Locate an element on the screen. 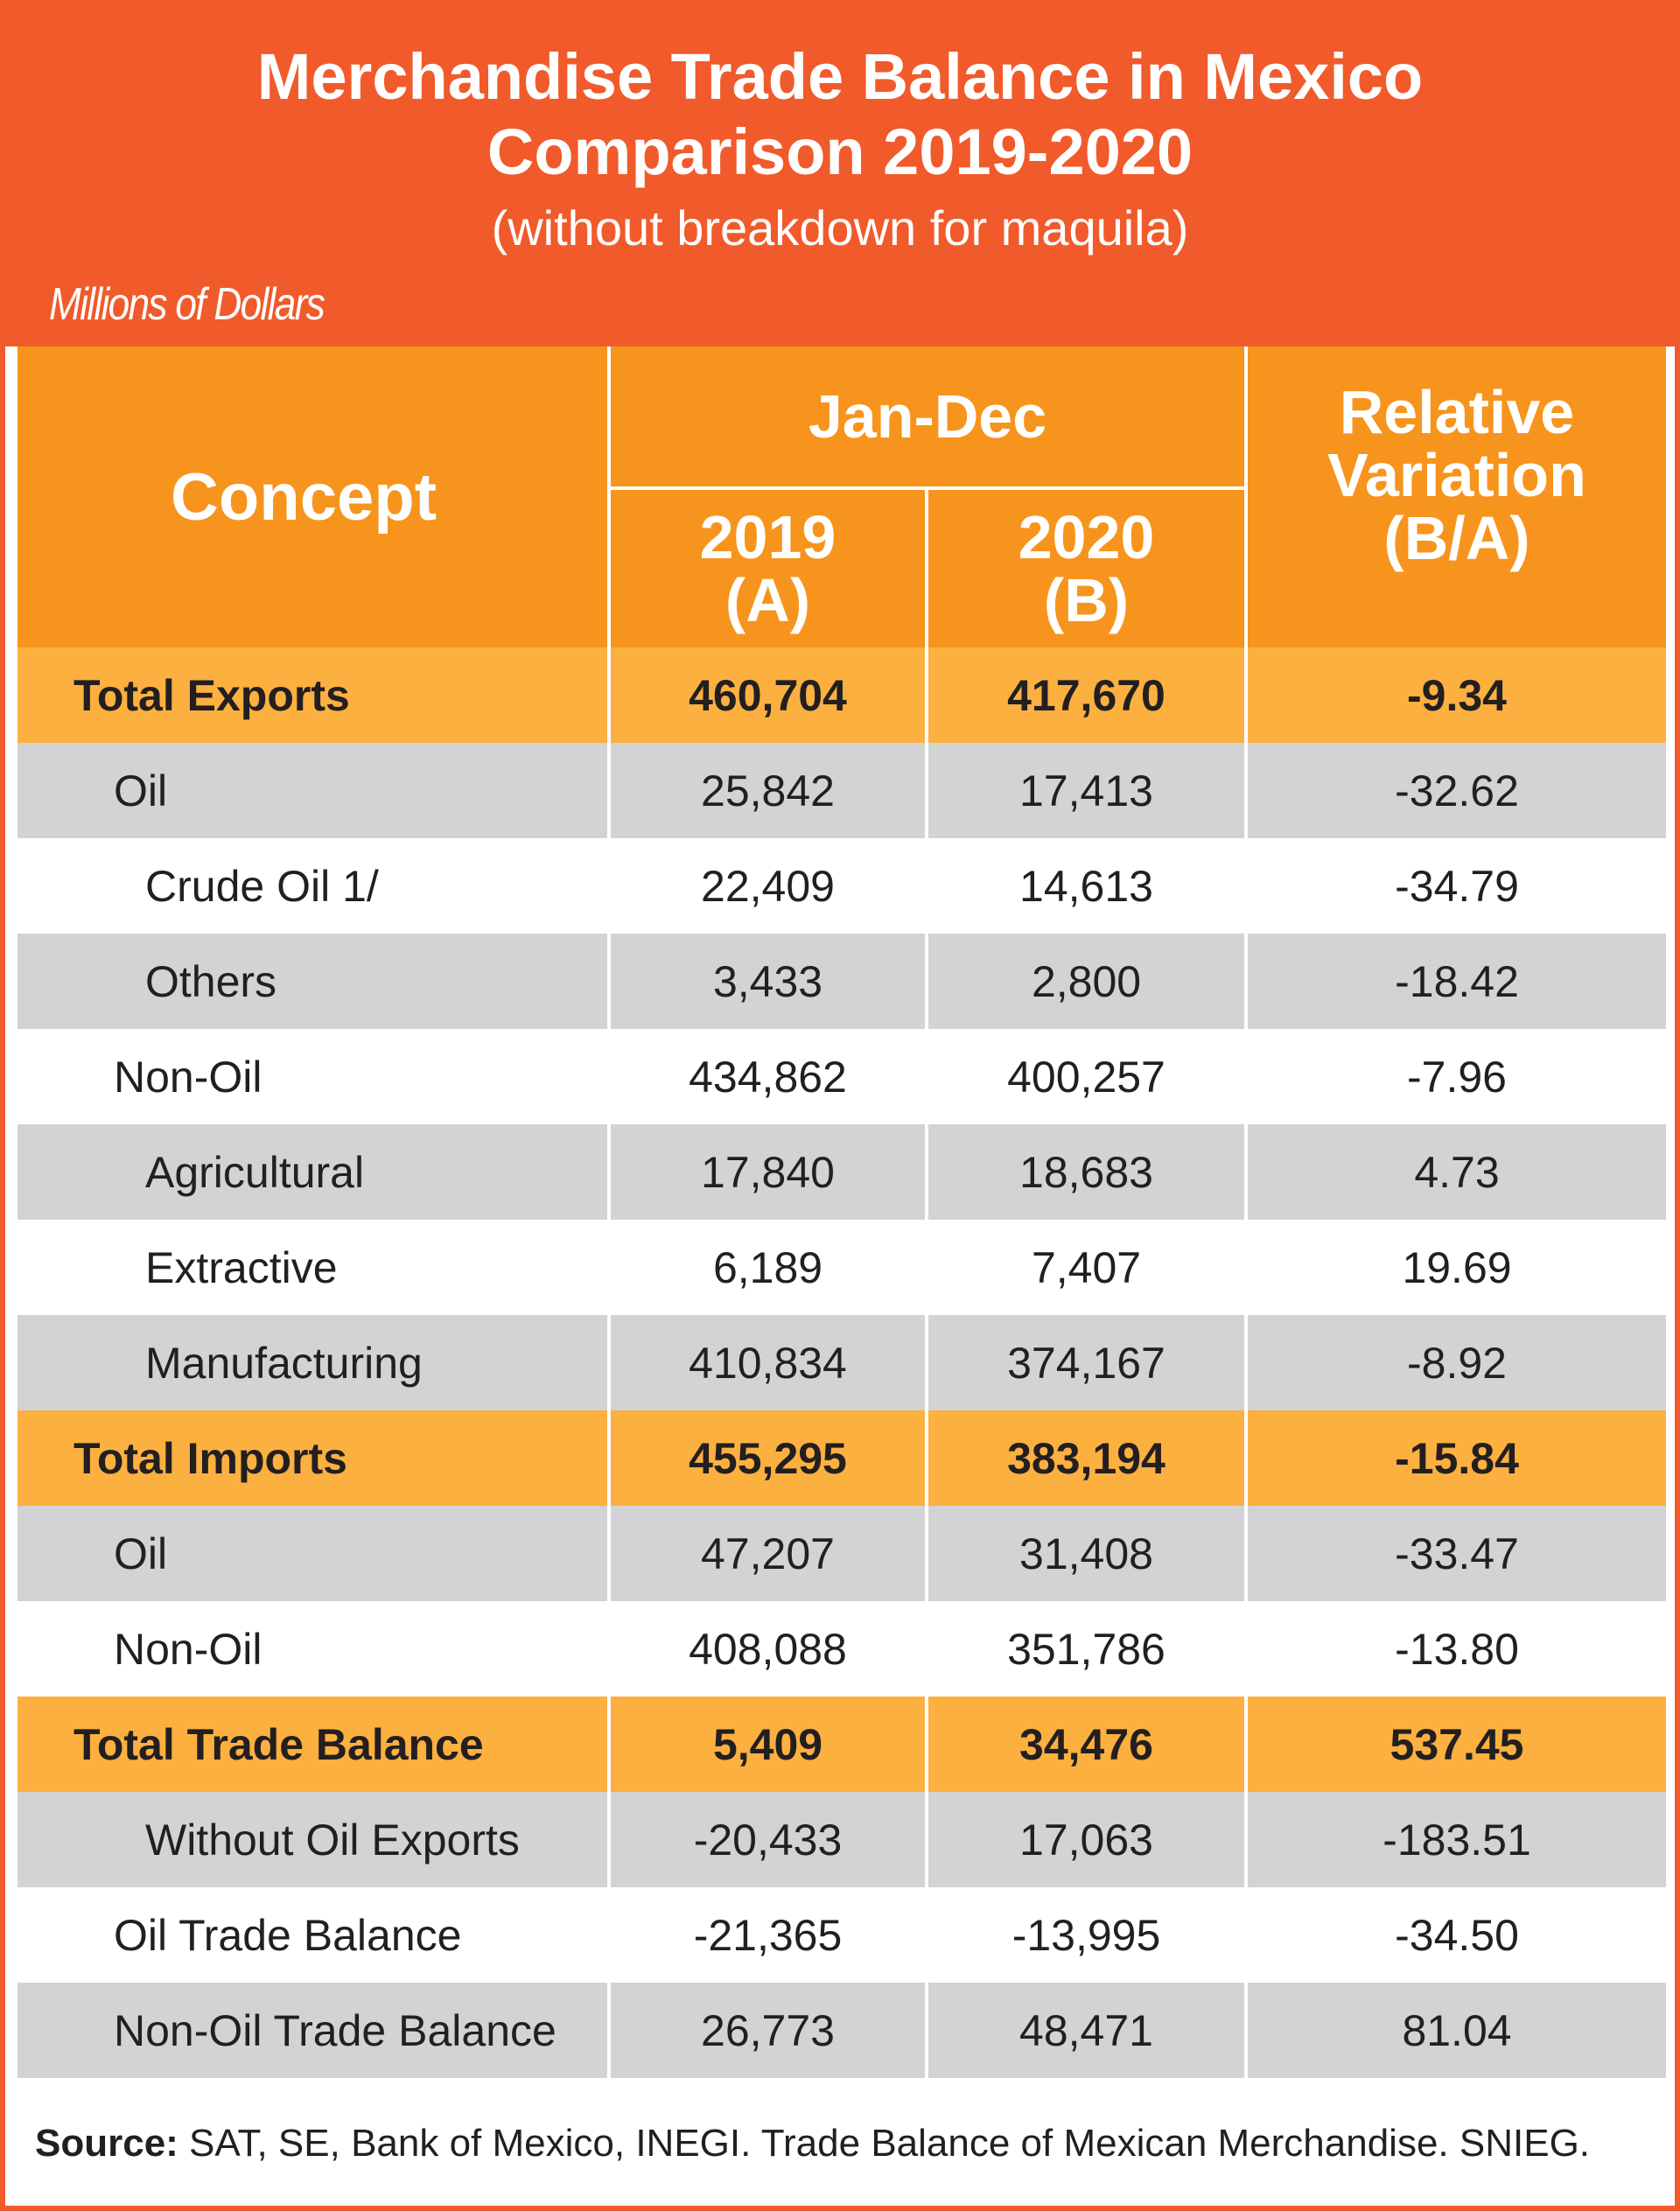 The width and height of the screenshot is (1680, 2211). value-2020: 14,613 is located at coordinates (1086, 886).